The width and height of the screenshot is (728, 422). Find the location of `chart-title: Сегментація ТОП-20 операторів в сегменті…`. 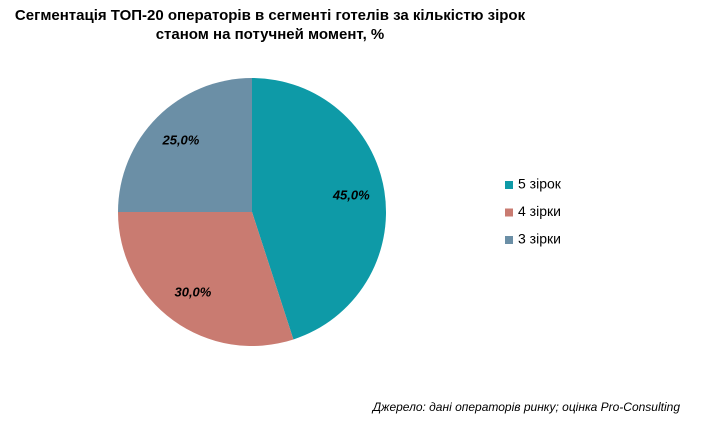

chart-title: Сегментація ТОП-20 операторів в сегменті… is located at coordinates (270, 25).